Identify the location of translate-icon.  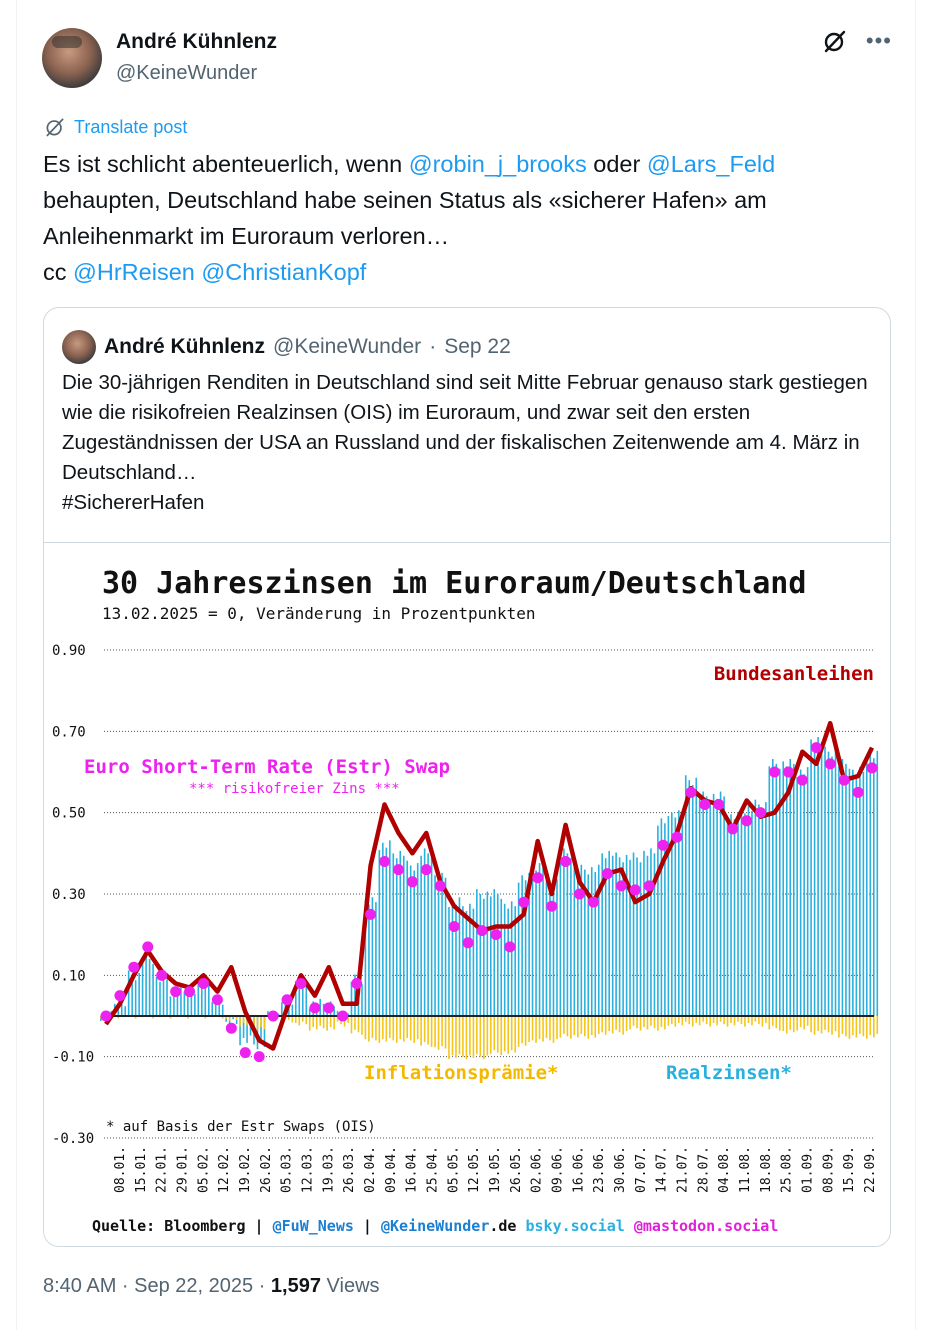
(55, 127).